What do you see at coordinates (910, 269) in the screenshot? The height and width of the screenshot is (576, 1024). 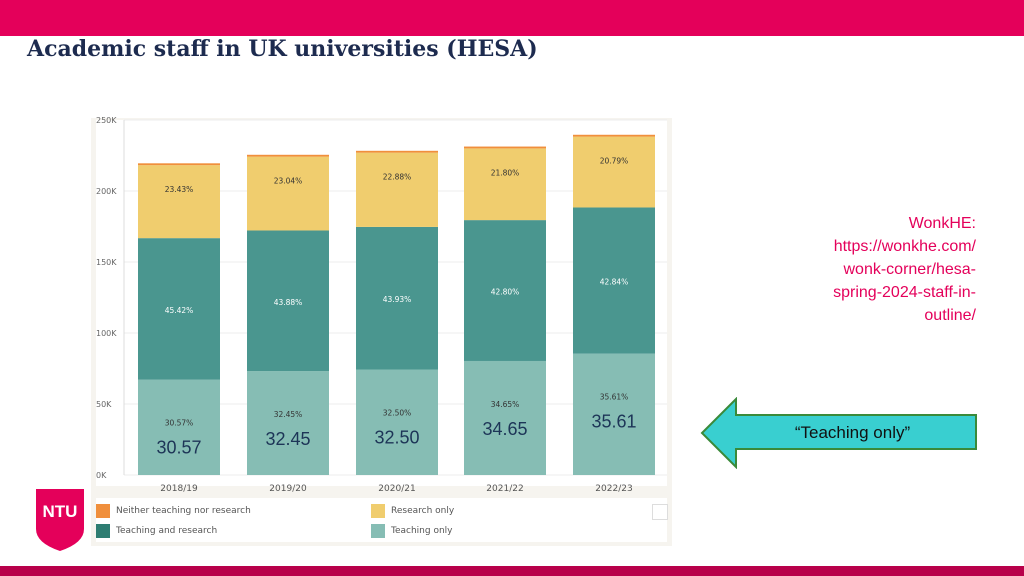 I see `source-line: wonk-corner/hesa-` at bounding box center [910, 269].